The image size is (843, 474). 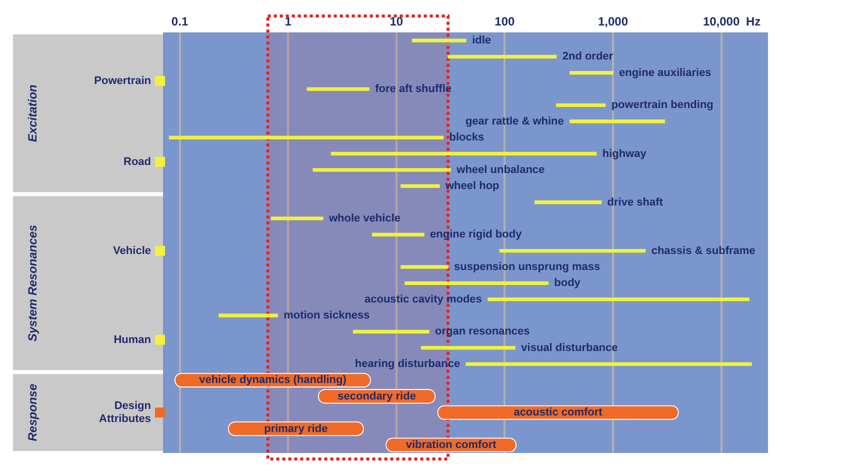 I want to click on y-tick-label: blocks, so click(x=466, y=138).